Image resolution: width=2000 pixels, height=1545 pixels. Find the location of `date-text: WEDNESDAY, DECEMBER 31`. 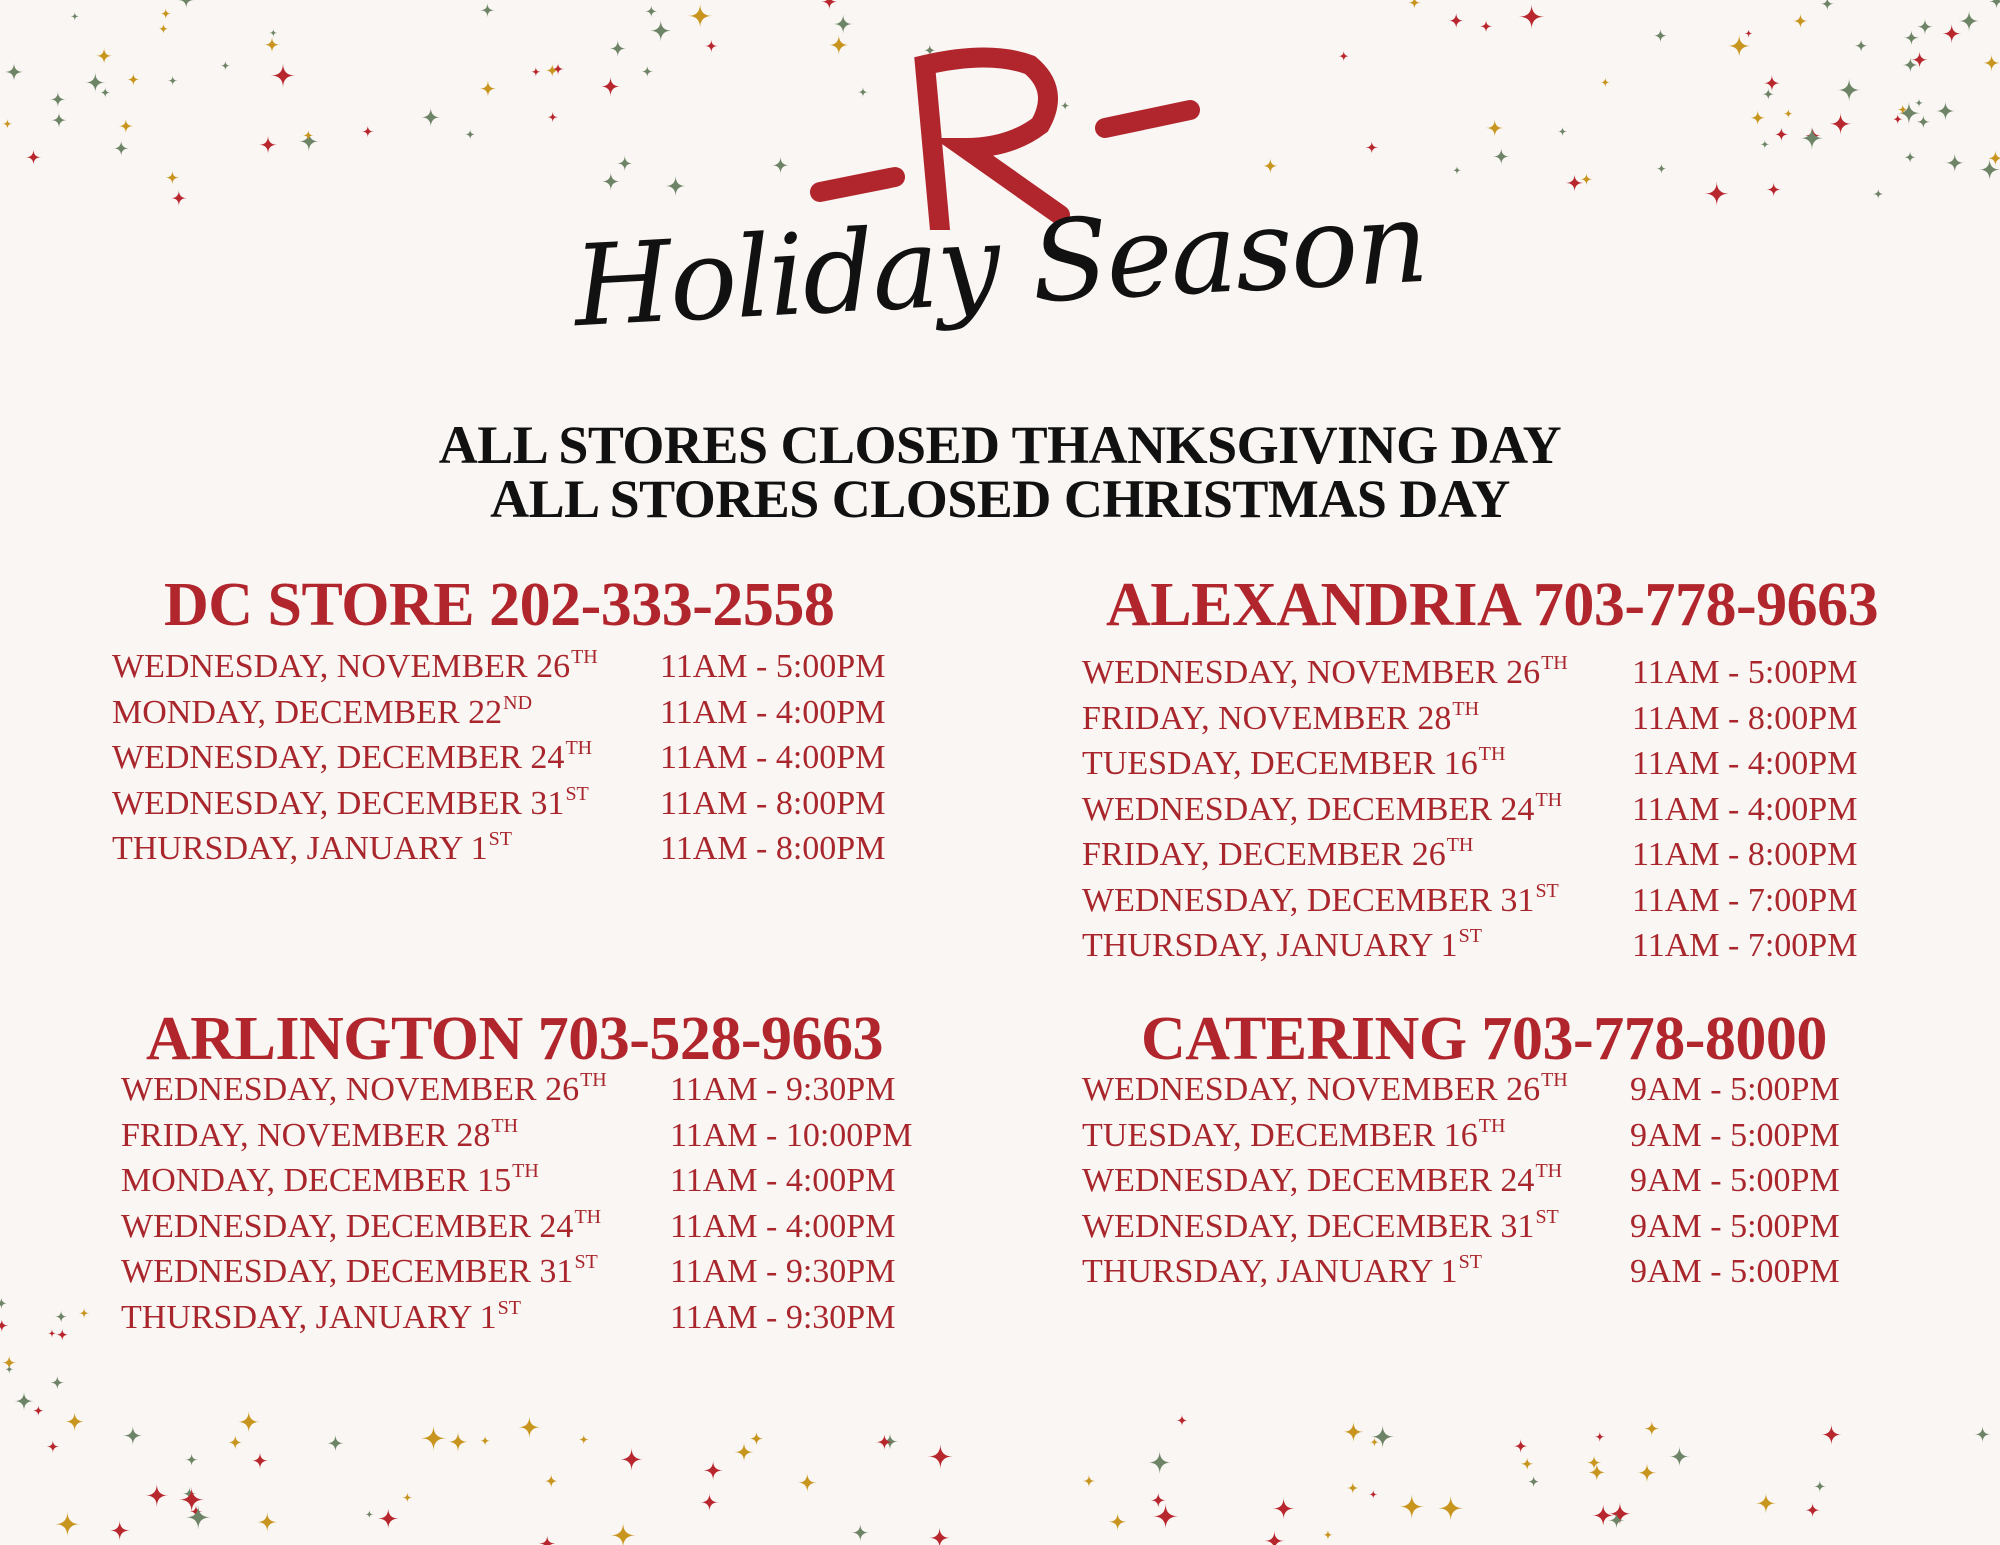

date-text: WEDNESDAY, DECEMBER 31 is located at coordinates (347, 1271).